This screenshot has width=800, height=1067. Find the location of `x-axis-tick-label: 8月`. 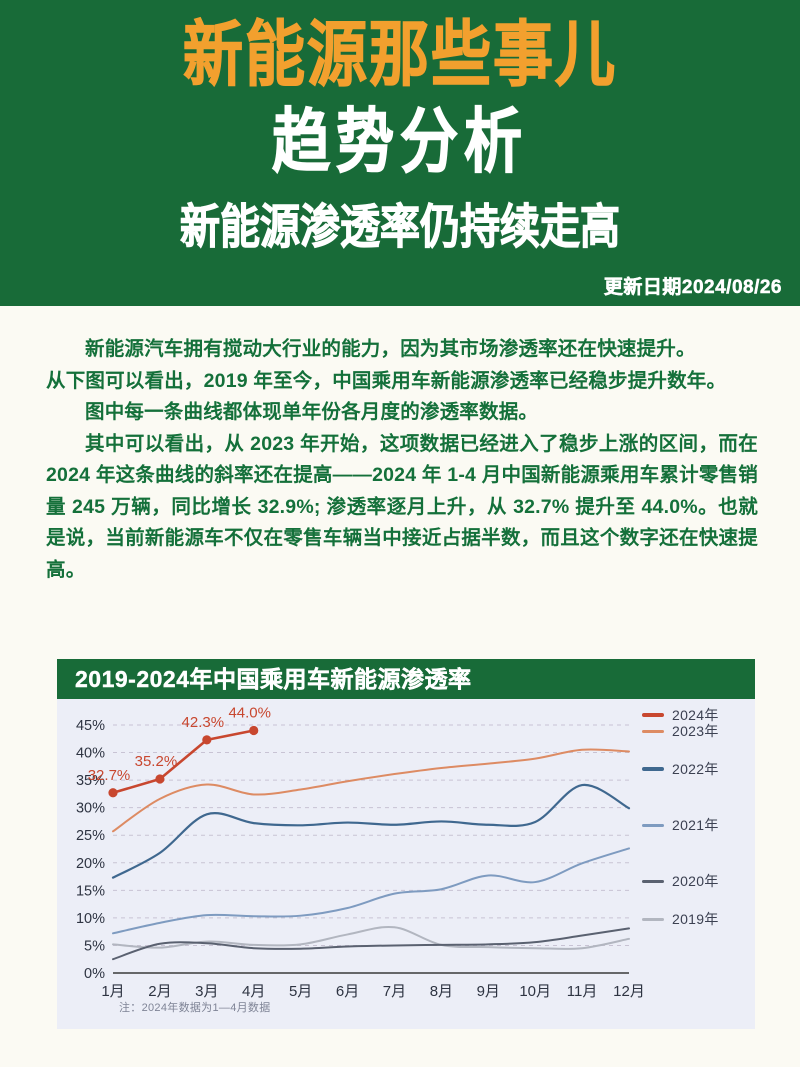

x-axis-tick-label: 8月 is located at coordinates (441, 991).